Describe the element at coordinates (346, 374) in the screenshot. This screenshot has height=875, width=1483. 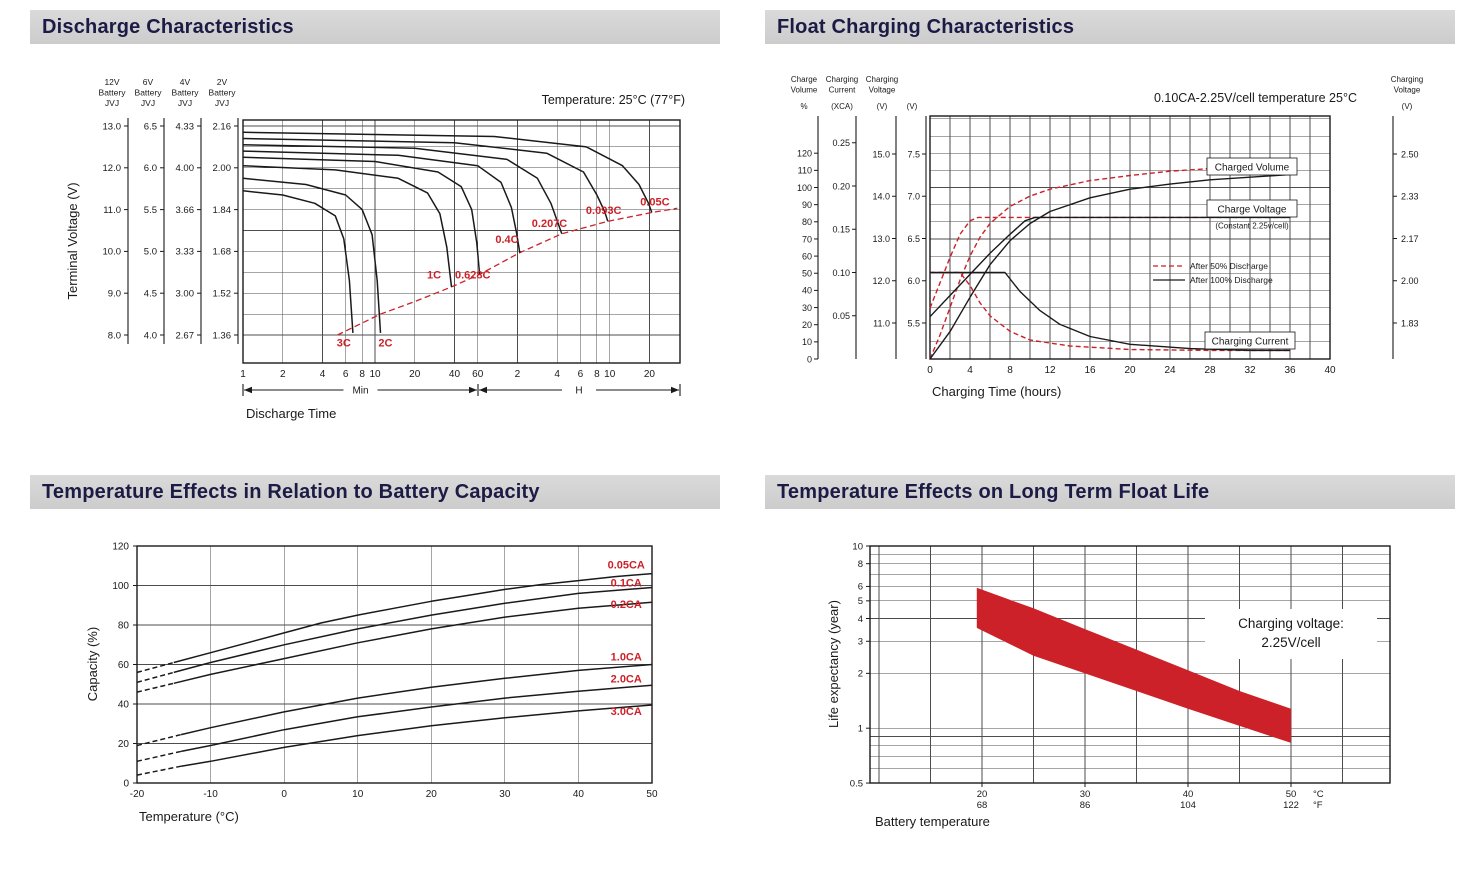
I see `x-tick-label: 6` at that location.